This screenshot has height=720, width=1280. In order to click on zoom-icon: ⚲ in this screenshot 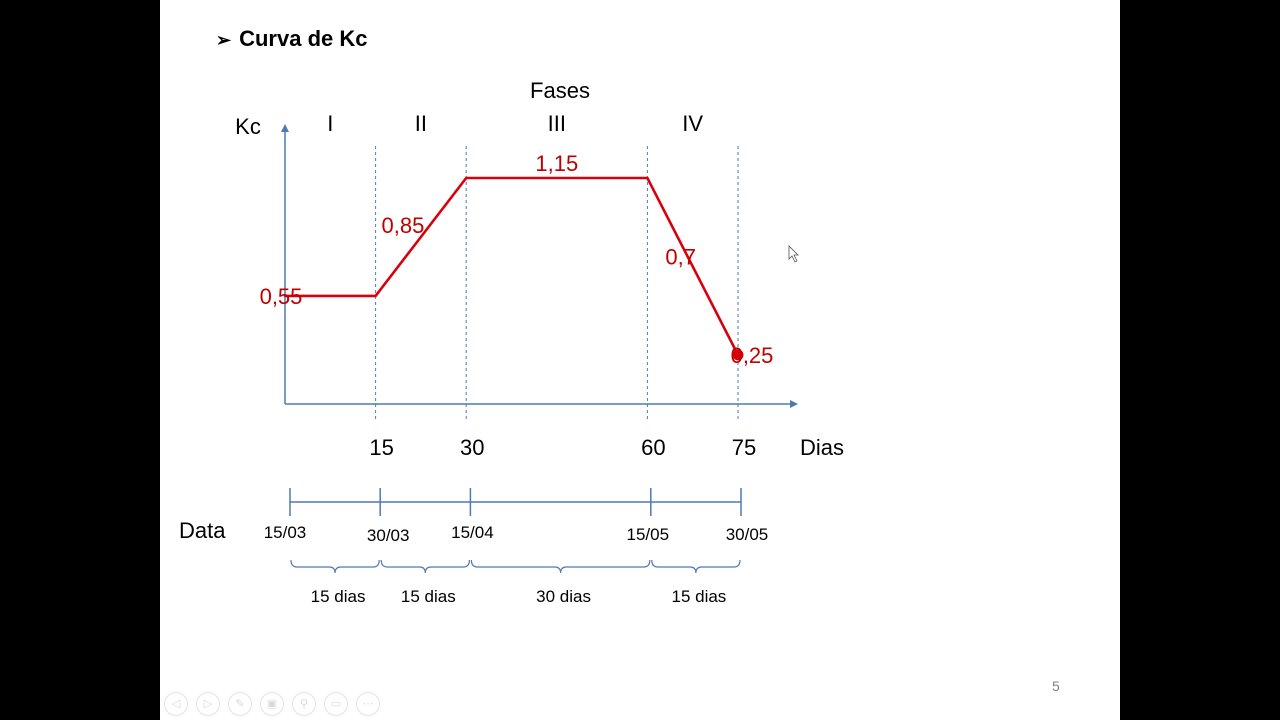, I will do `click(304, 704)`.